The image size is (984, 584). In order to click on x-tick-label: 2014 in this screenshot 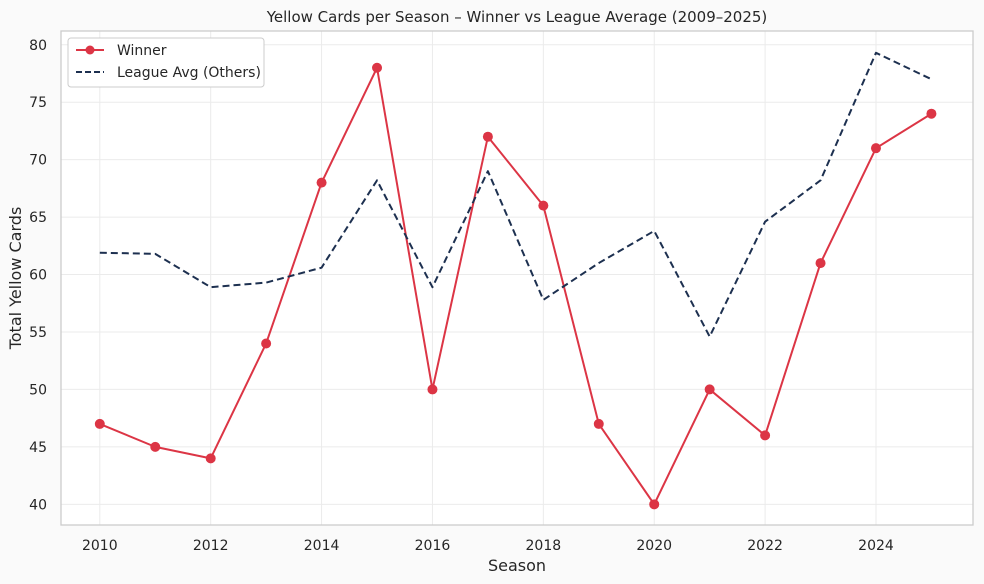, I will do `click(322, 546)`.